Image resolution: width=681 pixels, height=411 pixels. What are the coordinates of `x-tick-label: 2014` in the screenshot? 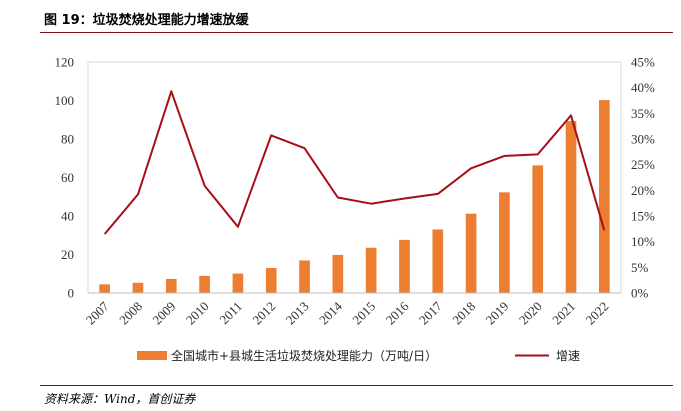 It's located at (330, 312).